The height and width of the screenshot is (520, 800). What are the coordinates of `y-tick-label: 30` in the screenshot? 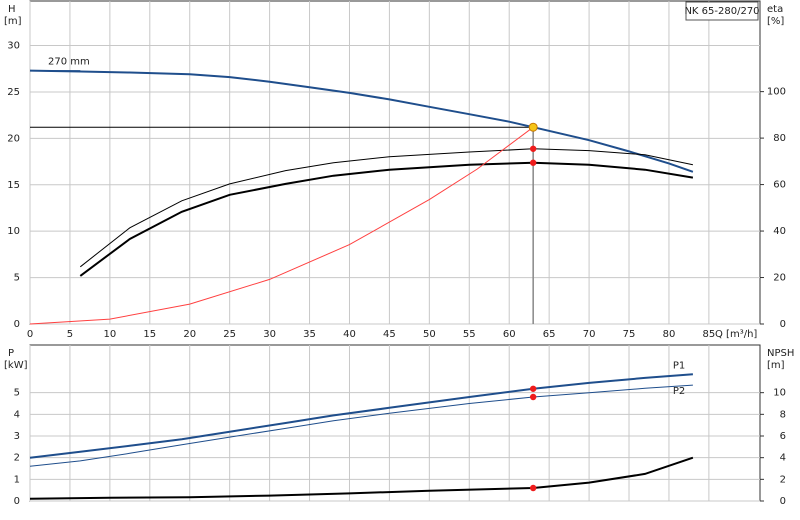 It's located at (13, 46).